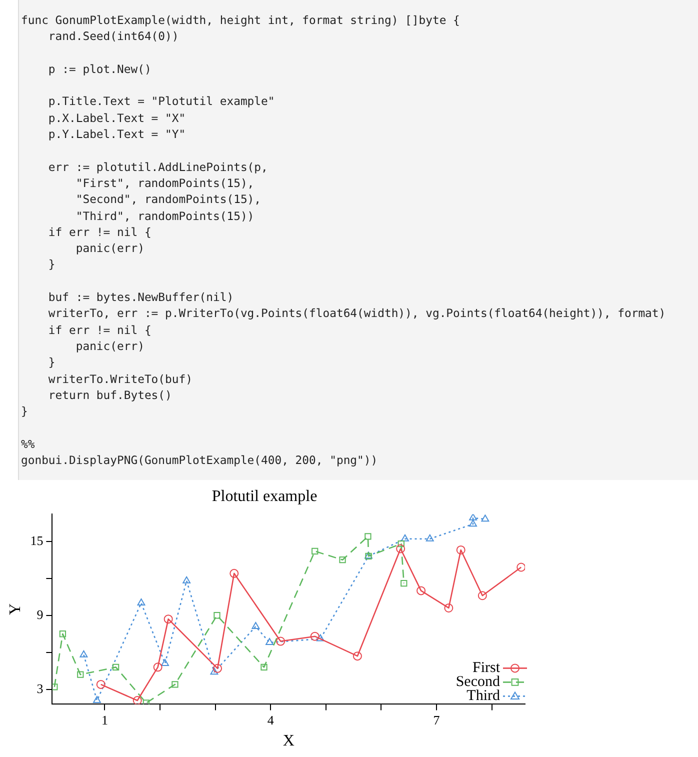 This screenshot has width=698, height=757. What do you see at coordinates (104, 720) in the screenshot?
I see `x-tick-label: 1` at bounding box center [104, 720].